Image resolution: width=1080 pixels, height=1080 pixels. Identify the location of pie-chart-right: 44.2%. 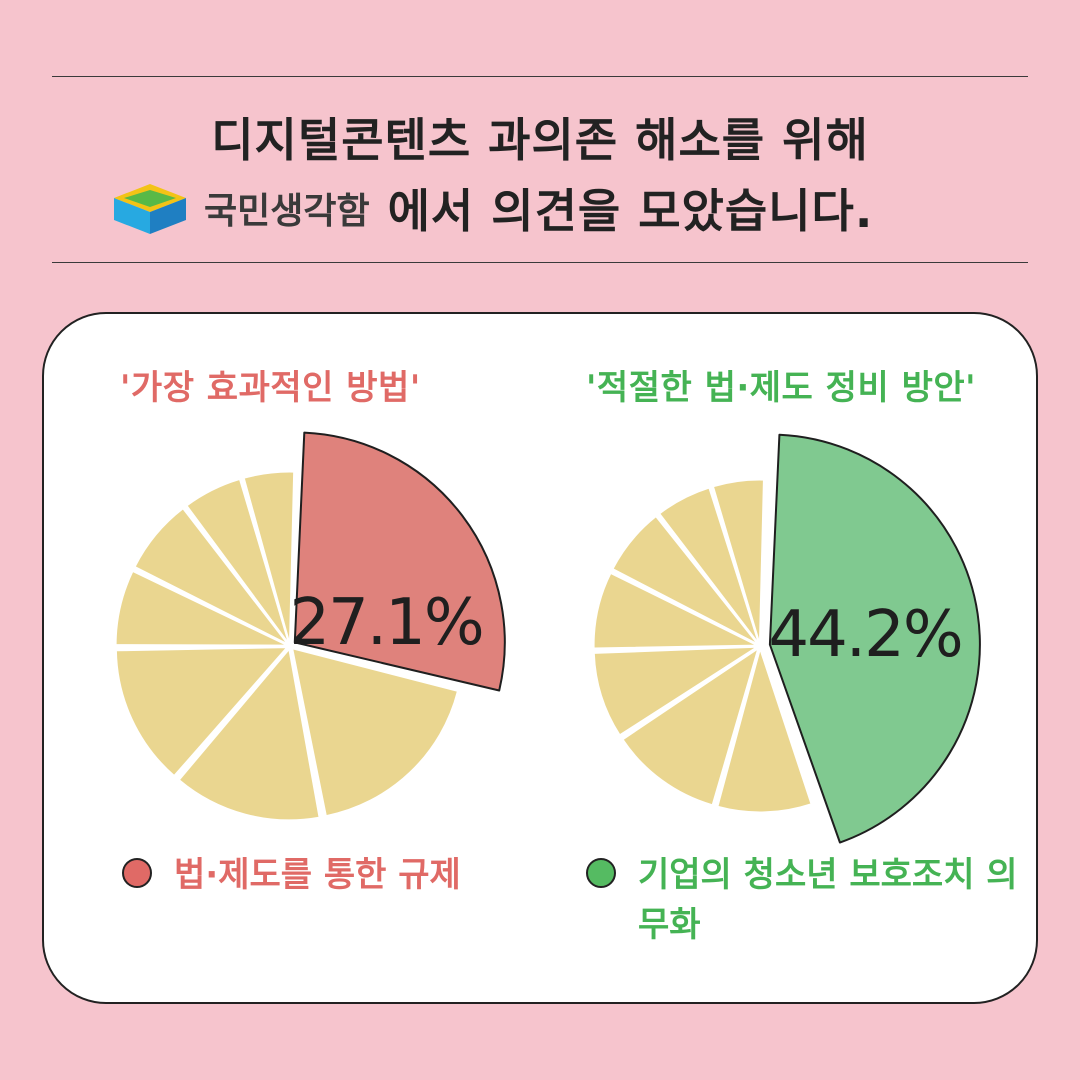
(787, 638).